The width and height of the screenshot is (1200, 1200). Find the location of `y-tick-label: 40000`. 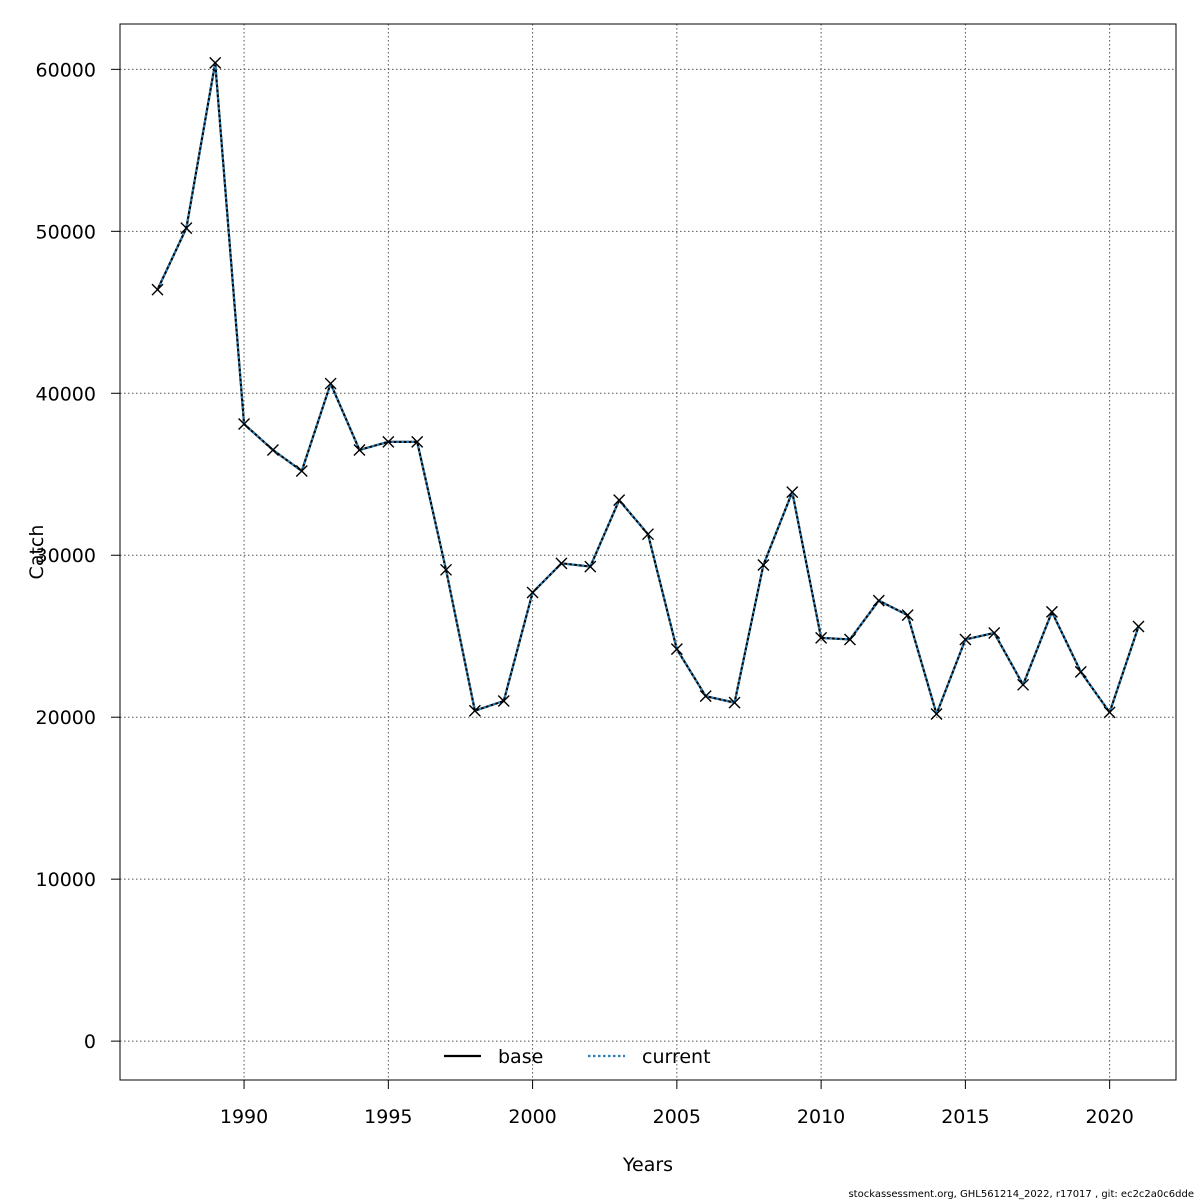

y-tick-label: 40000 is located at coordinates (66, 394).